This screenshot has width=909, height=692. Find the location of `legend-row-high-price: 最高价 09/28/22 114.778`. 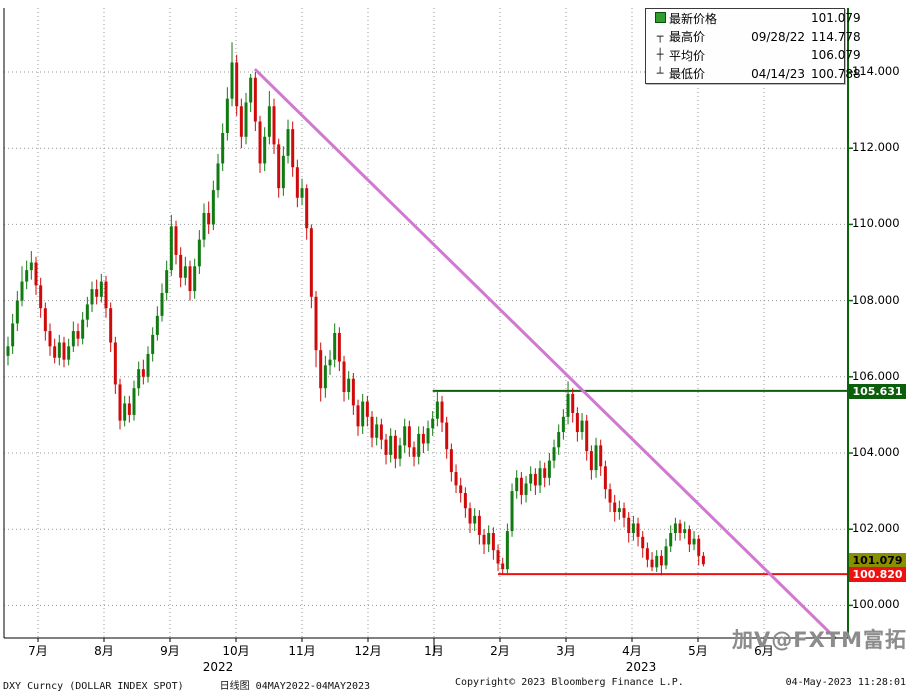

legend-row-high-price: 最高价 09/28/22 114.778 is located at coordinates (753, 37).